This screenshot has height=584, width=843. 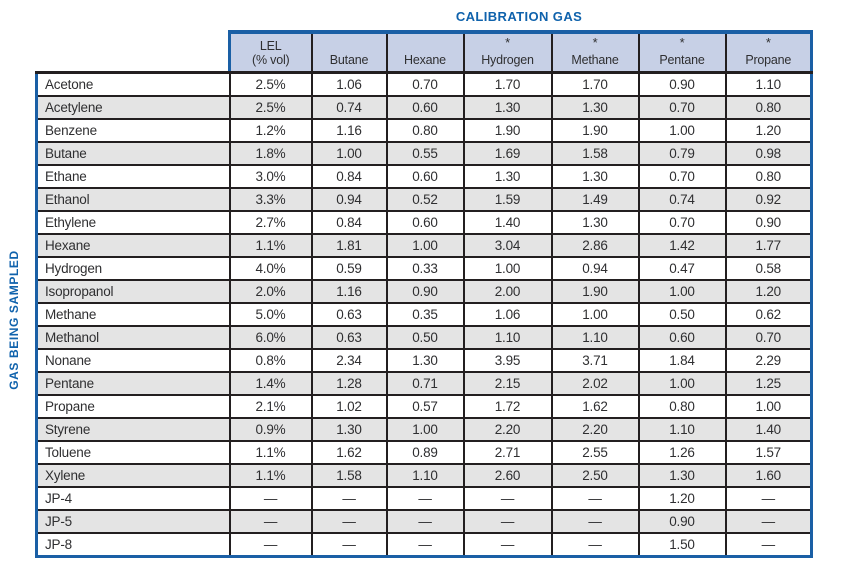 I want to click on gas-name-cell: Nonane, so click(x=133, y=361).